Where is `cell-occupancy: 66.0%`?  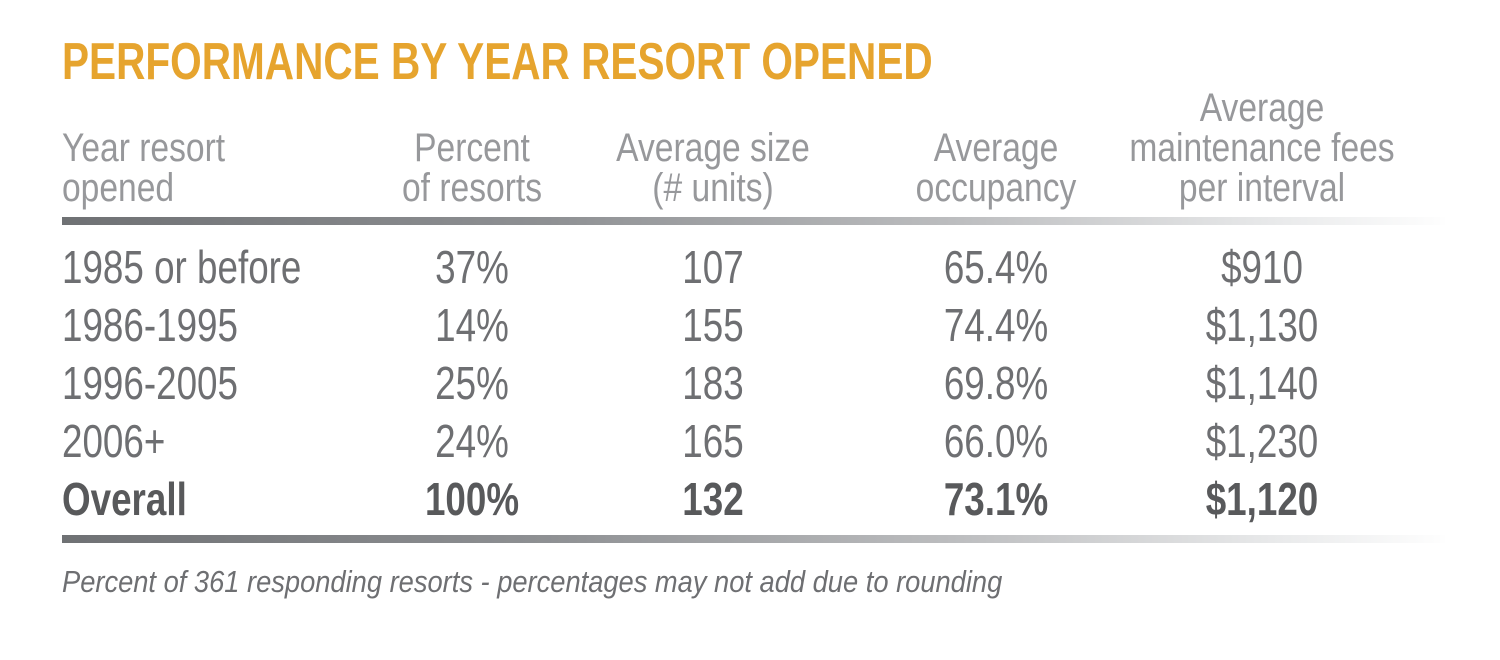 cell-occupancy: 66.0% is located at coordinates (996, 441).